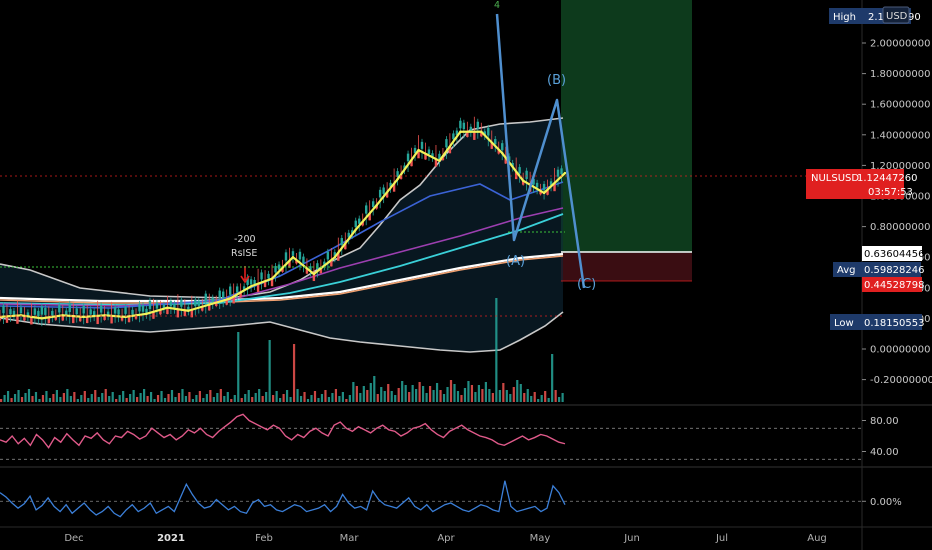 The image size is (932, 550). What do you see at coordinates (900, 227) in the screenshot?
I see `y-tick-label: 0.80000000` at bounding box center [900, 227].